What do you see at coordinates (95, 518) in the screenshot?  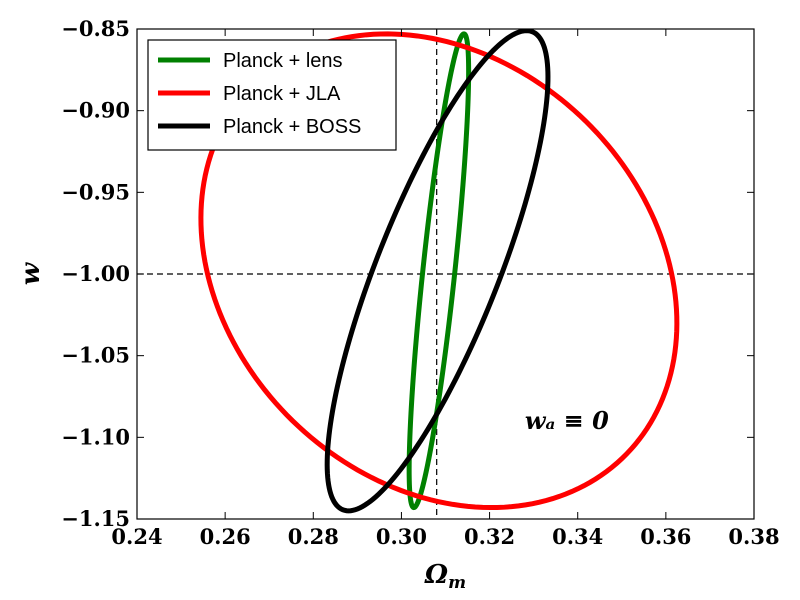 I see `y-tick-label: −1.15` at bounding box center [95, 518].